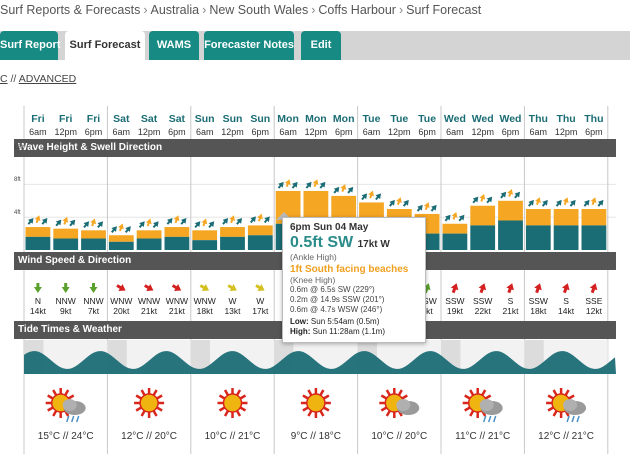 This screenshot has height=460, width=630. Describe the element at coordinates (149, 436) in the screenshot. I see `daily-temperature: 12°C // 20°C` at that location.